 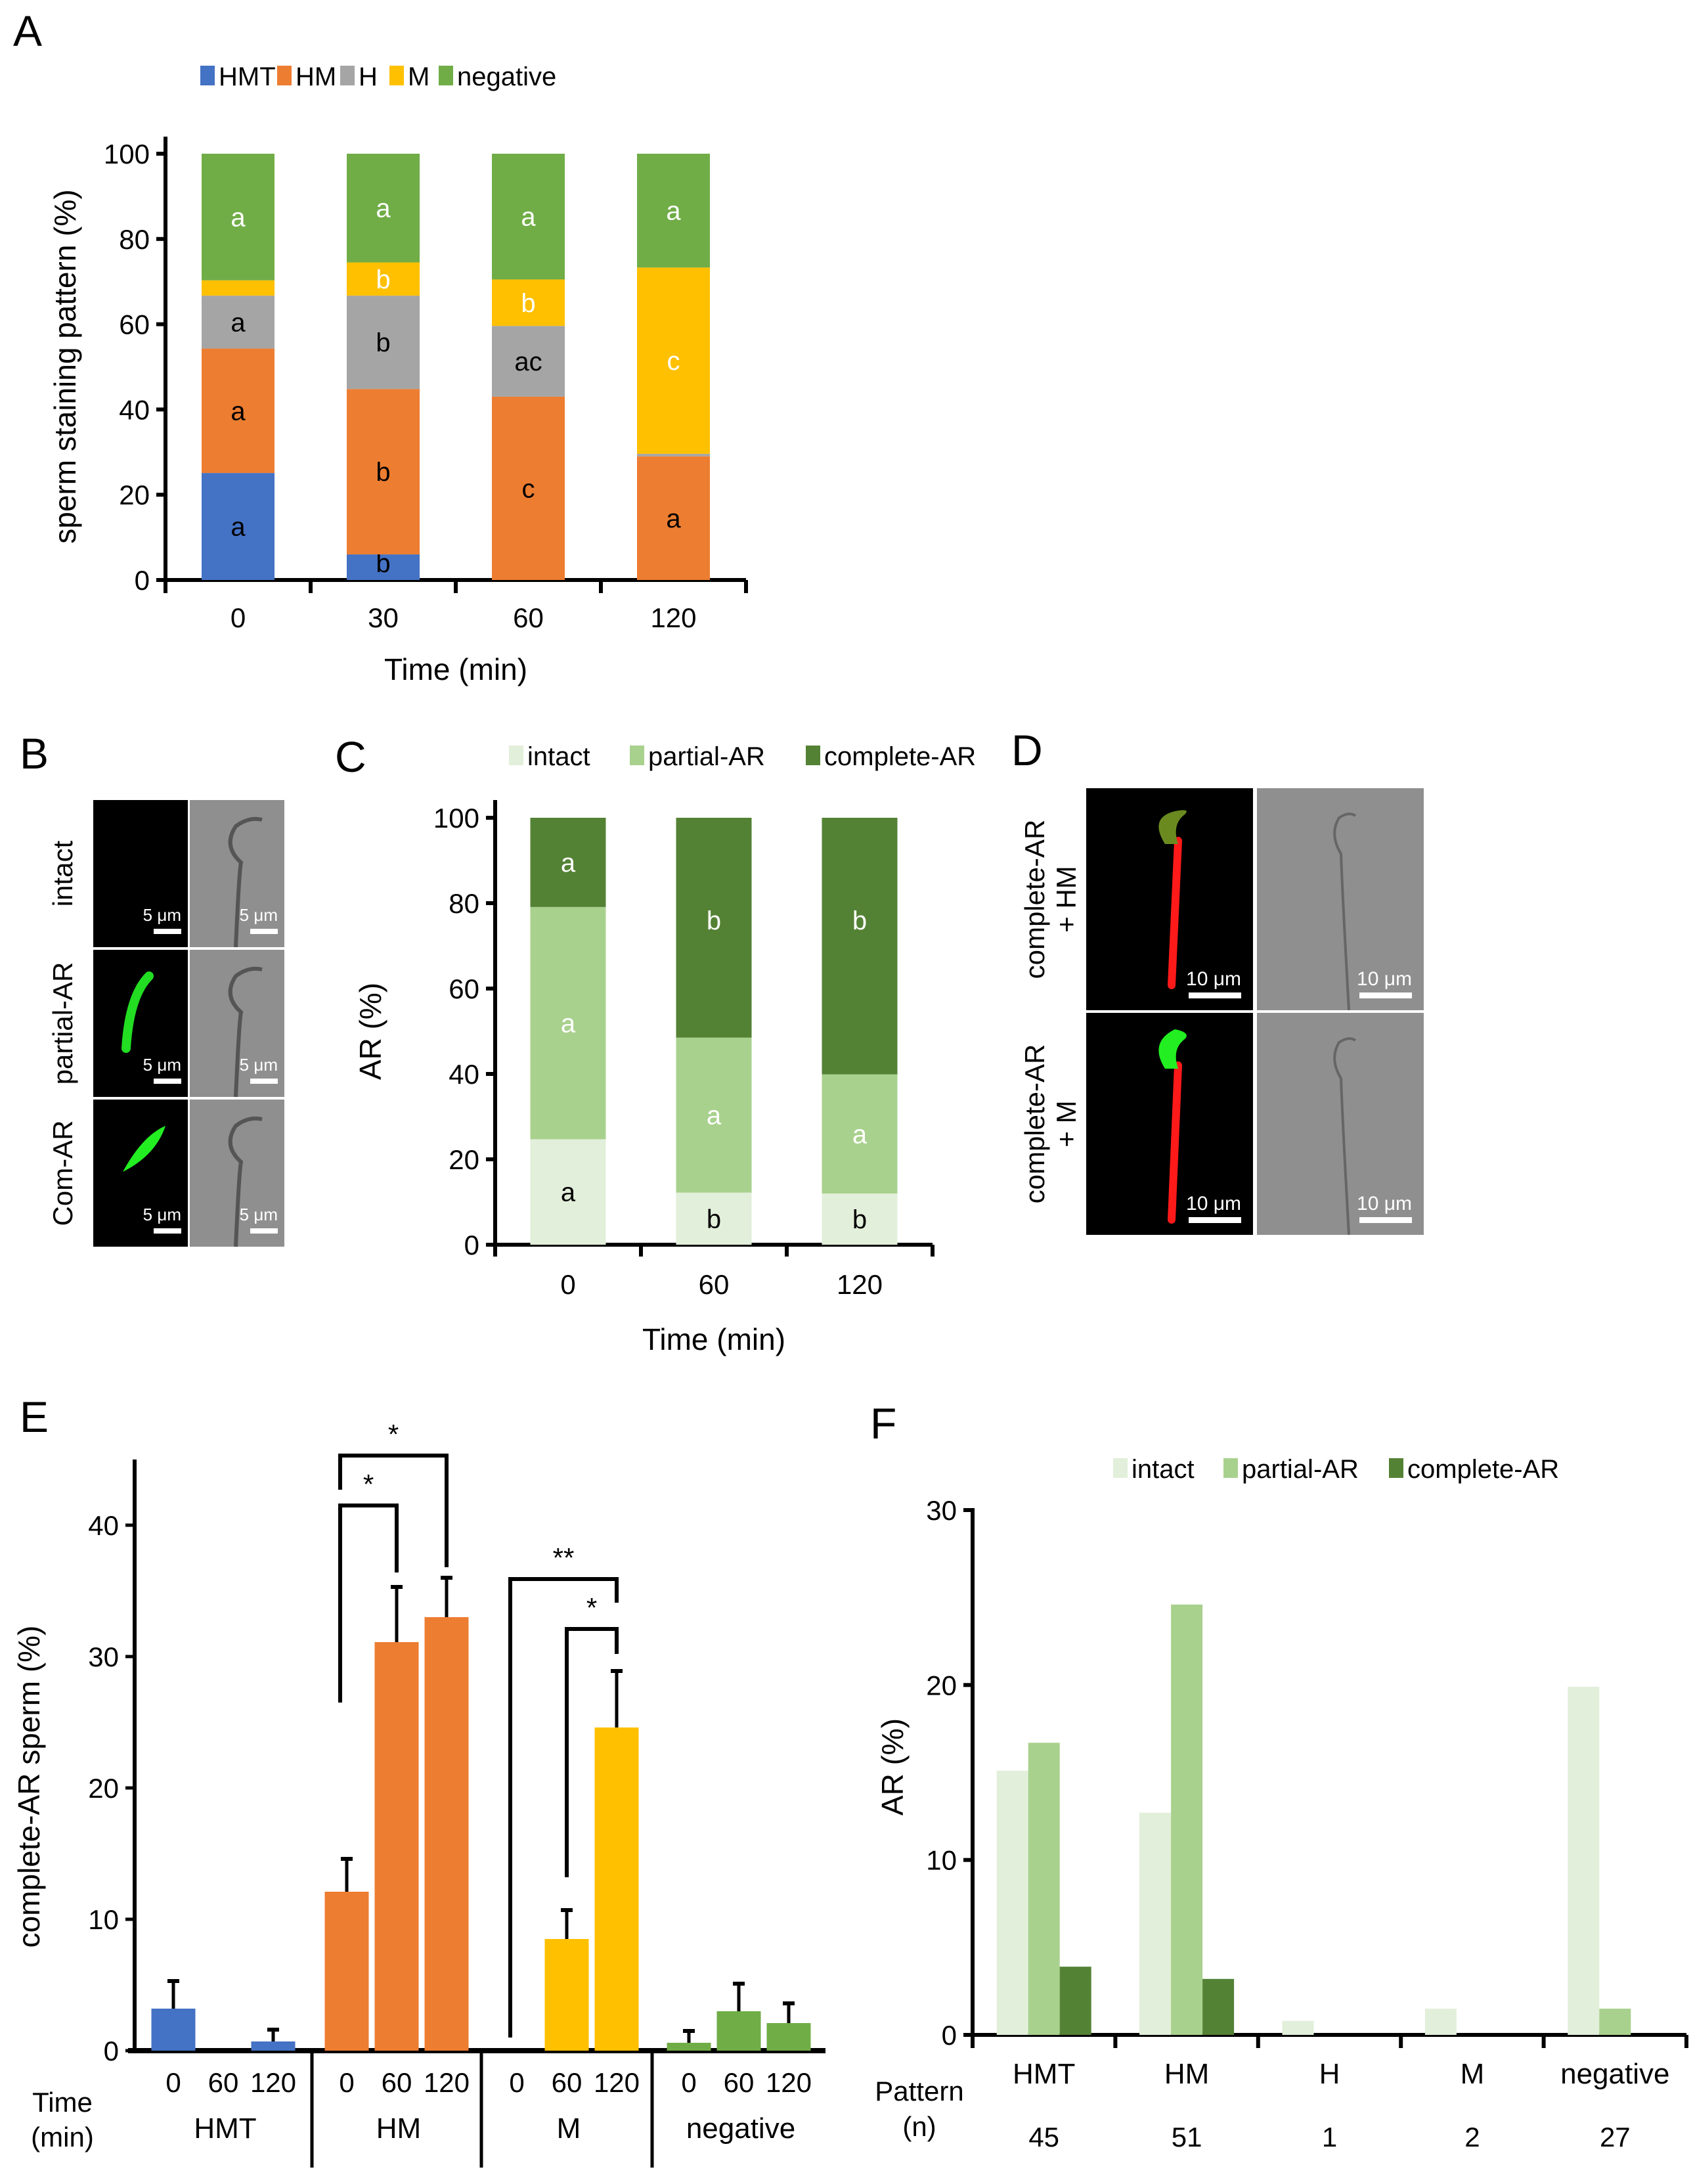 What do you see at coordinates (63, 1173) in the screenshot?
I see `micrograph-row-label-com-ar: Com-AR` at bounding box center [63, 1173].